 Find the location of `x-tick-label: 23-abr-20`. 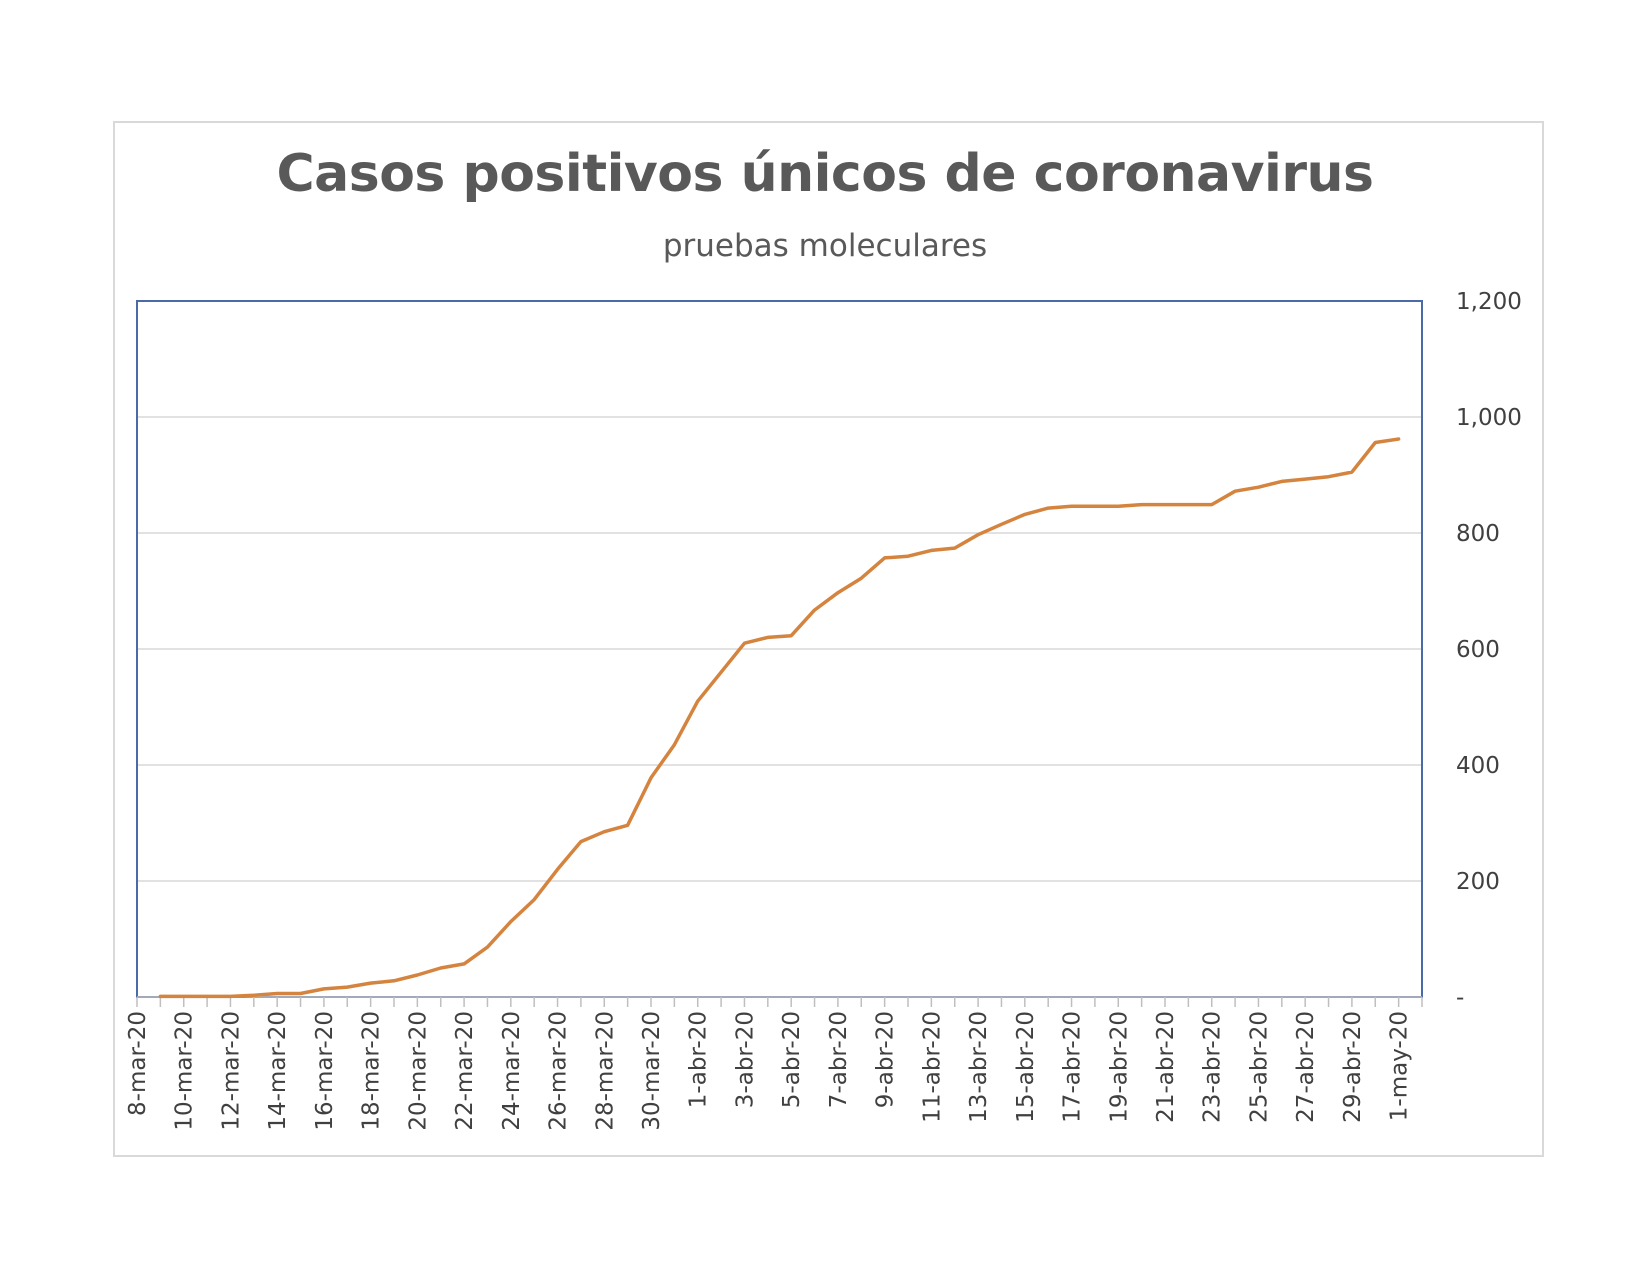

x-tick-label: 23-abr-20 is located at coordinates (1213, 1067).